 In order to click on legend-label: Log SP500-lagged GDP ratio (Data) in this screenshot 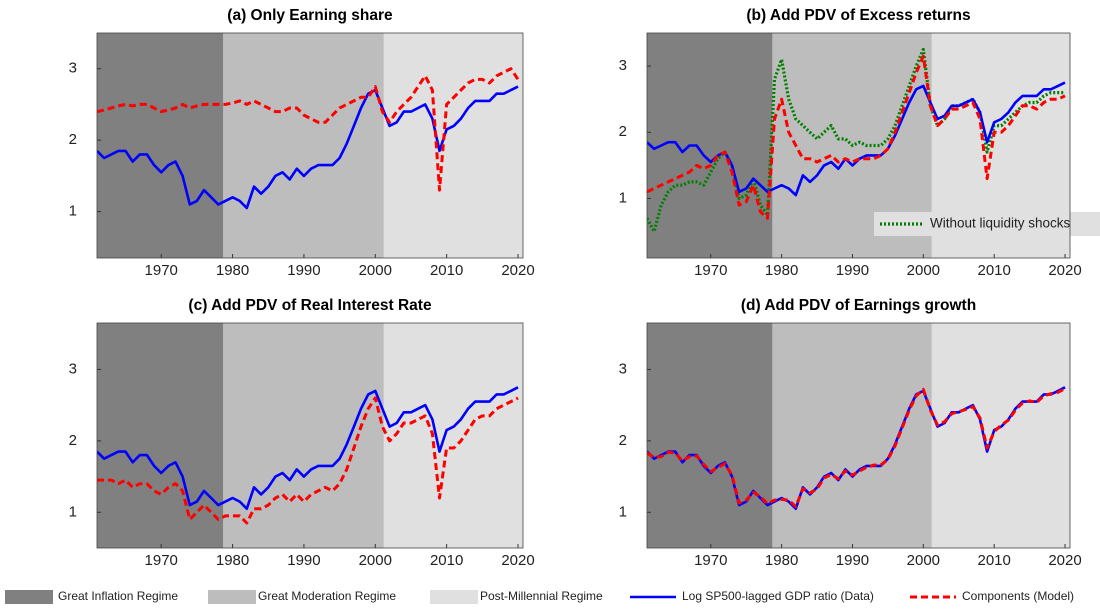, I will do `click(778, 596)`.